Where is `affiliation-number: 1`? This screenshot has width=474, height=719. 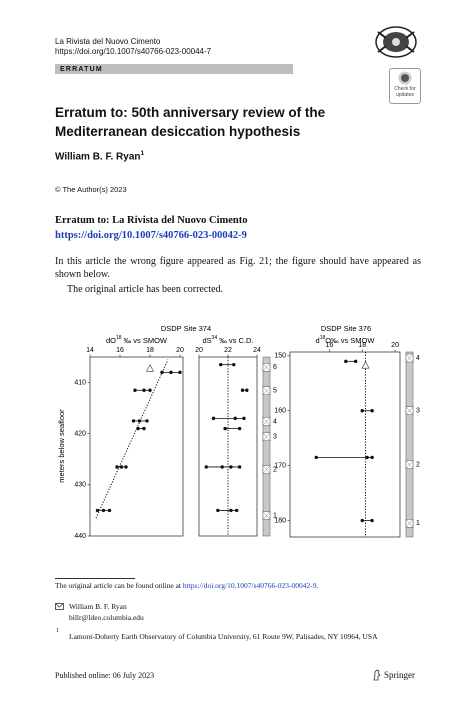
affiliation-number: 1 is located at coordinates (57, 631).